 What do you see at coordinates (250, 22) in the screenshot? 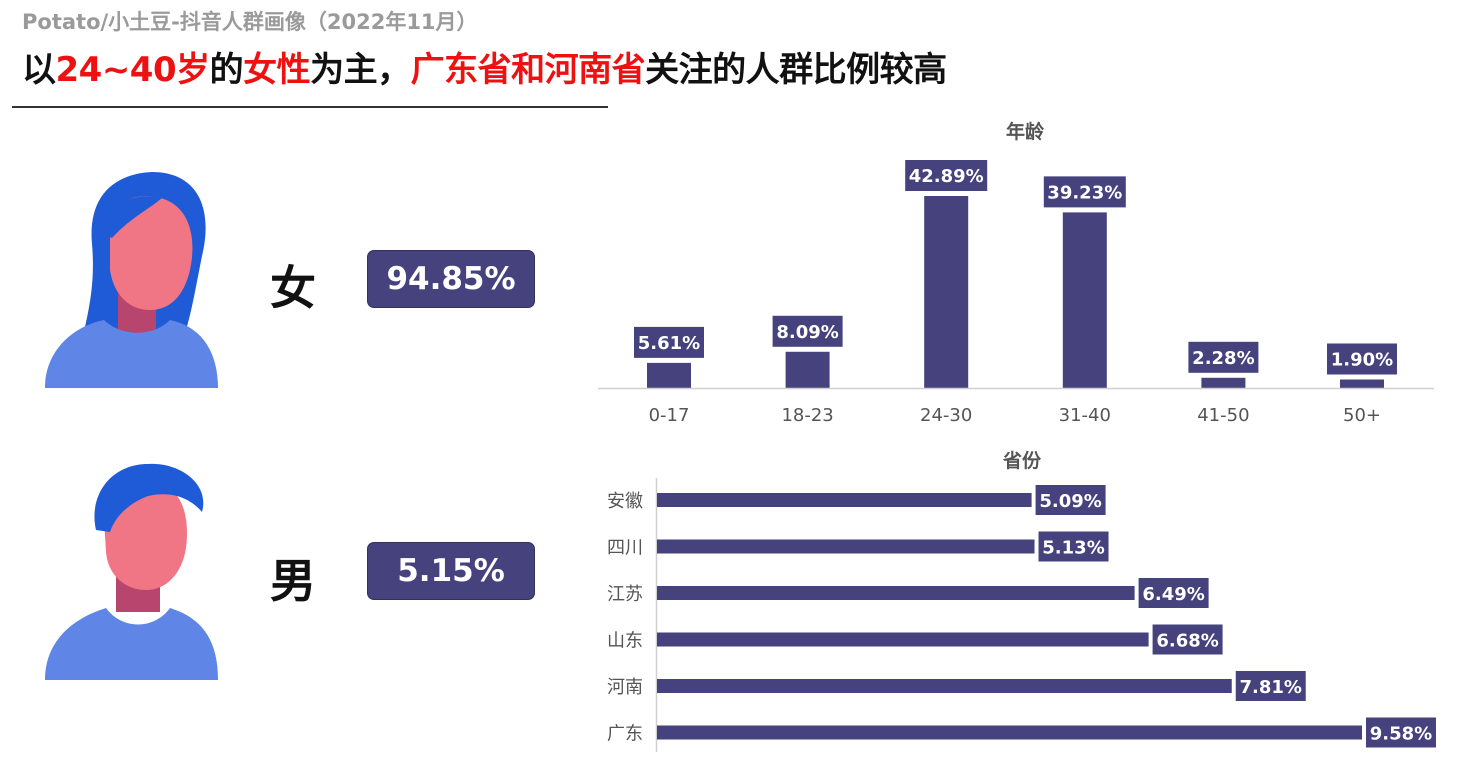
I see `page-subtitle: Potato/小土豆-抖音人群画像（2022年11月）` at bounding box center [250, 22].